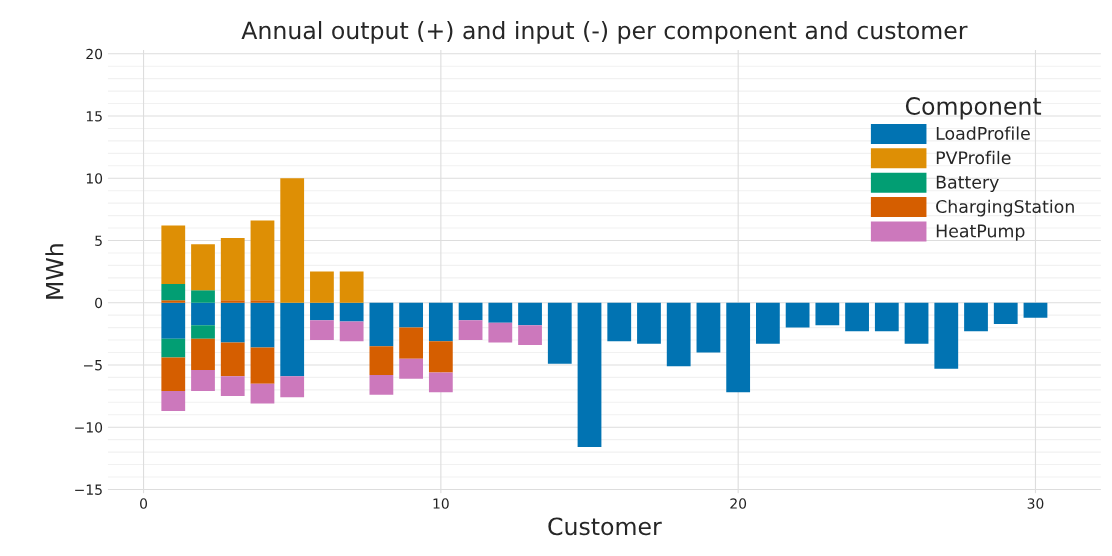  Describe the element at coordinates (94, 178) in the screenshot. I see `y-tick-label: 10` at that location.